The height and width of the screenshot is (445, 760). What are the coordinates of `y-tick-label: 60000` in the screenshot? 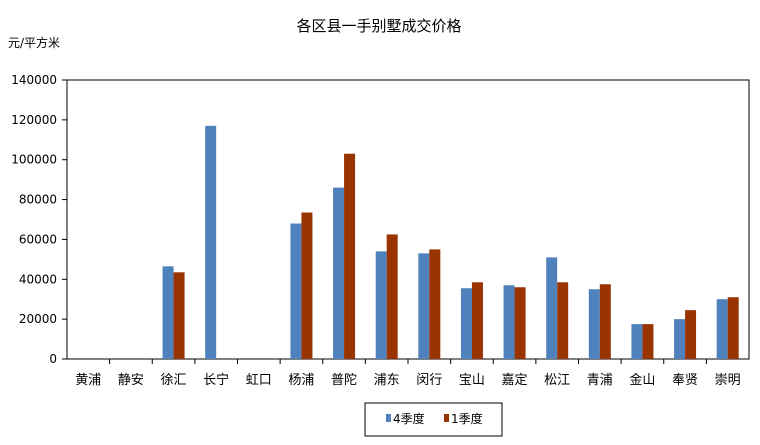 It's located at (38, 239).